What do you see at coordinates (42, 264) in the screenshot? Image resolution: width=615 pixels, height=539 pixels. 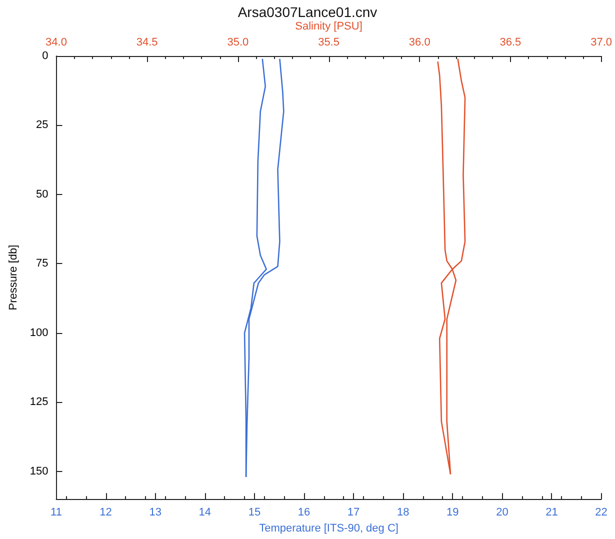 I see `y-tick-label: 75` at bounding box center [42, 264].